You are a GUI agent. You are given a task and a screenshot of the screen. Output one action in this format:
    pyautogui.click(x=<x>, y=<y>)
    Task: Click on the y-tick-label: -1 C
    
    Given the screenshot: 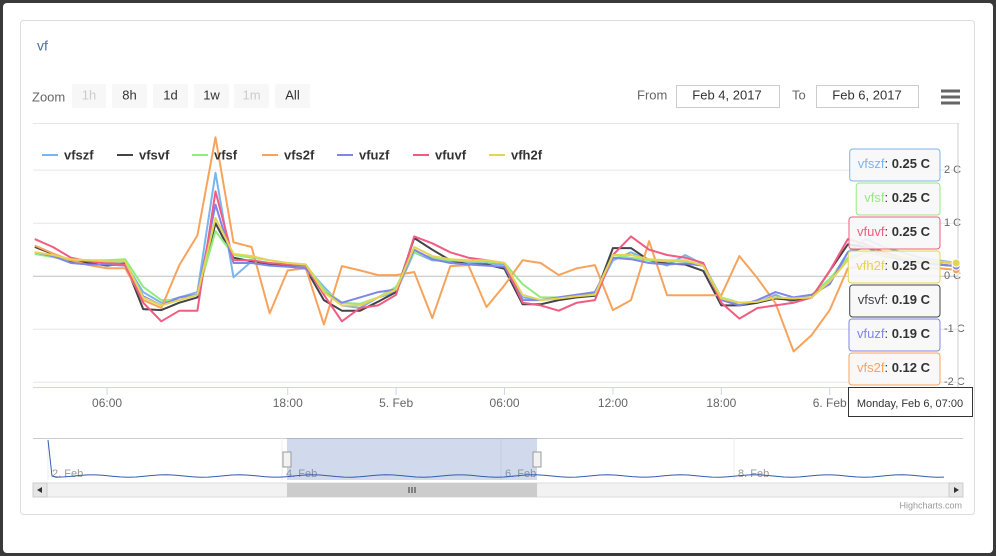 What is the action you would take?
    pyautogui.click(x=954, y=329)
    